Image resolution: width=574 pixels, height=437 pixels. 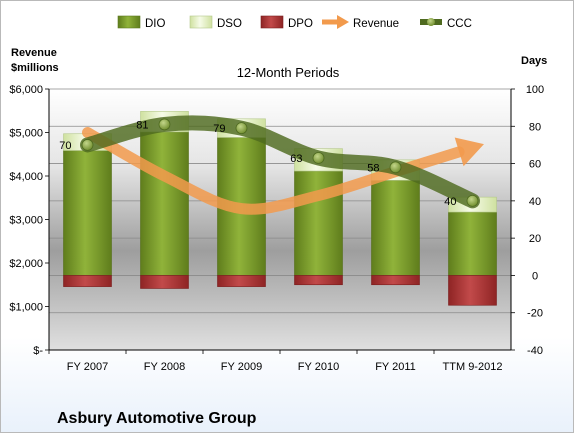 I want to click on legend-swatch-dio, so click(x=129, y=22).